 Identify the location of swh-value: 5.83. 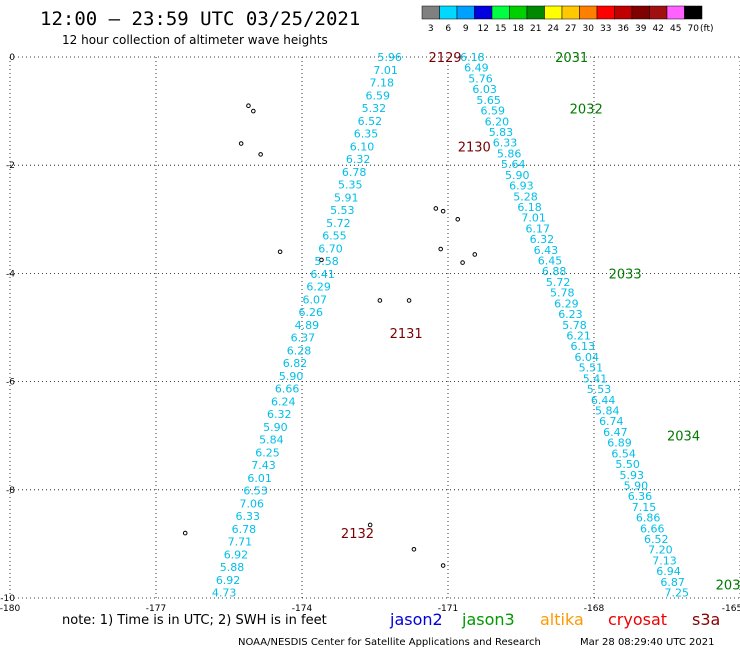
(501, 132).